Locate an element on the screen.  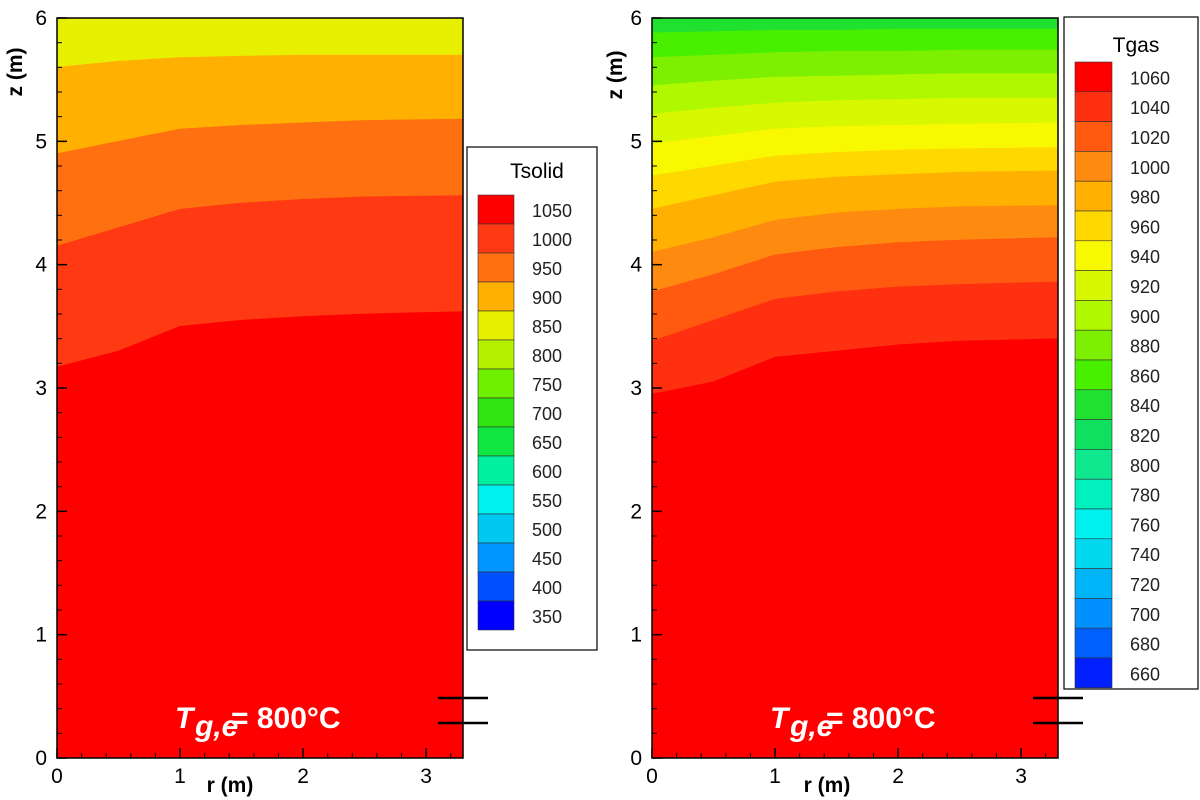
legend-label-760: 760 is located at coordinates (1145, 525).